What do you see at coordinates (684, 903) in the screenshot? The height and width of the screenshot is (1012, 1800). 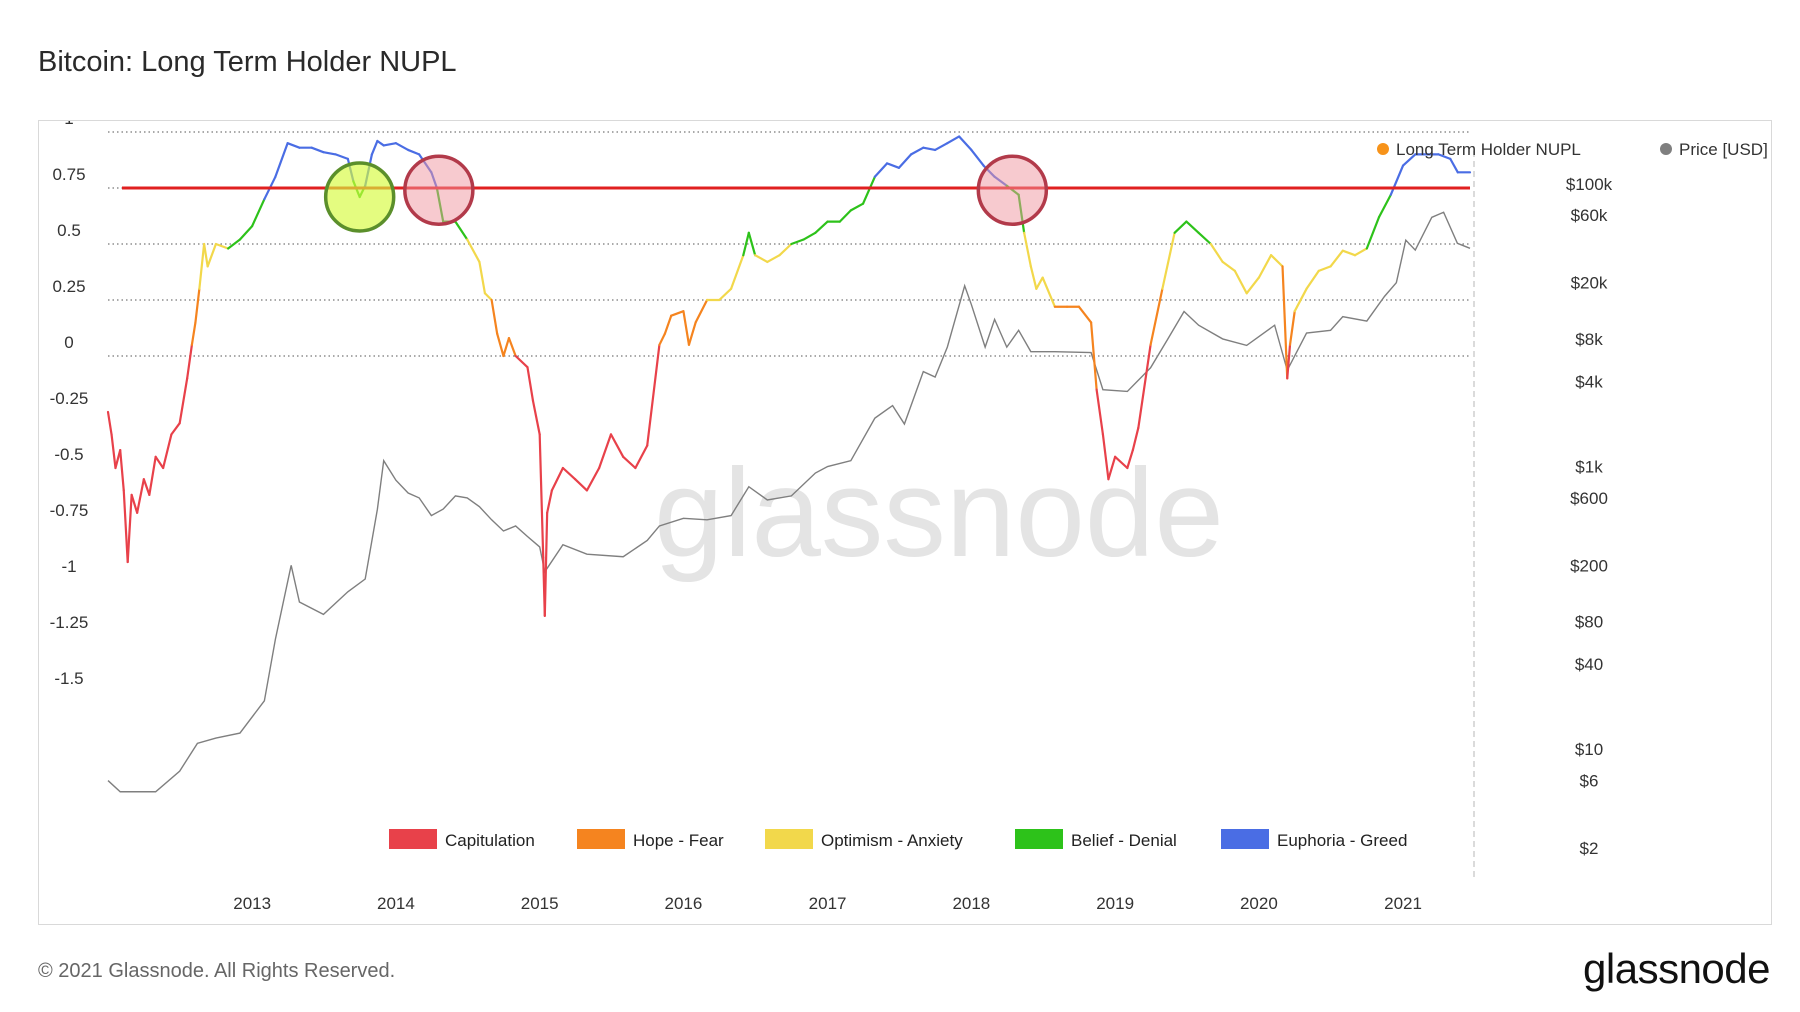 I see `x-tick-label: 2016` at bounding box center [684, 903].